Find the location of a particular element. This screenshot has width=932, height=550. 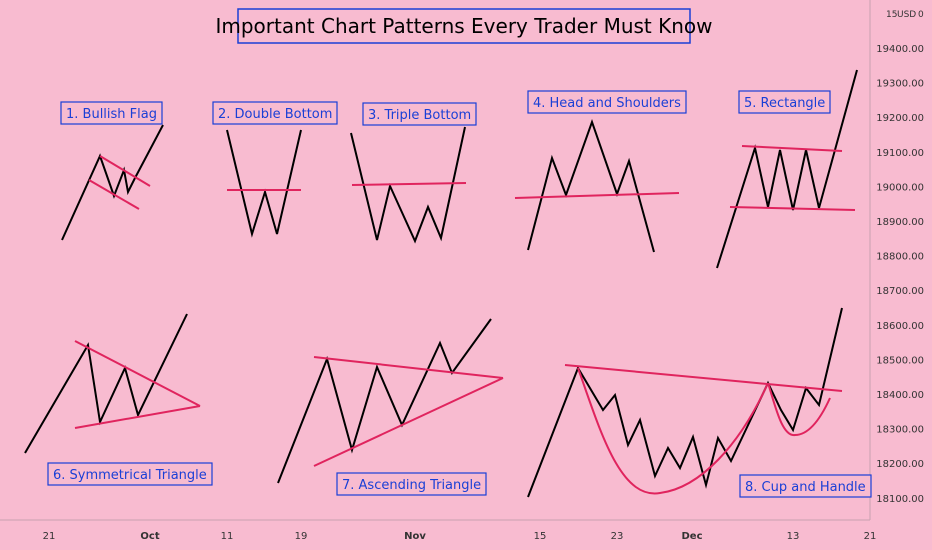

price-tick-label: 18100.00 is located at coordinates (900, 499).